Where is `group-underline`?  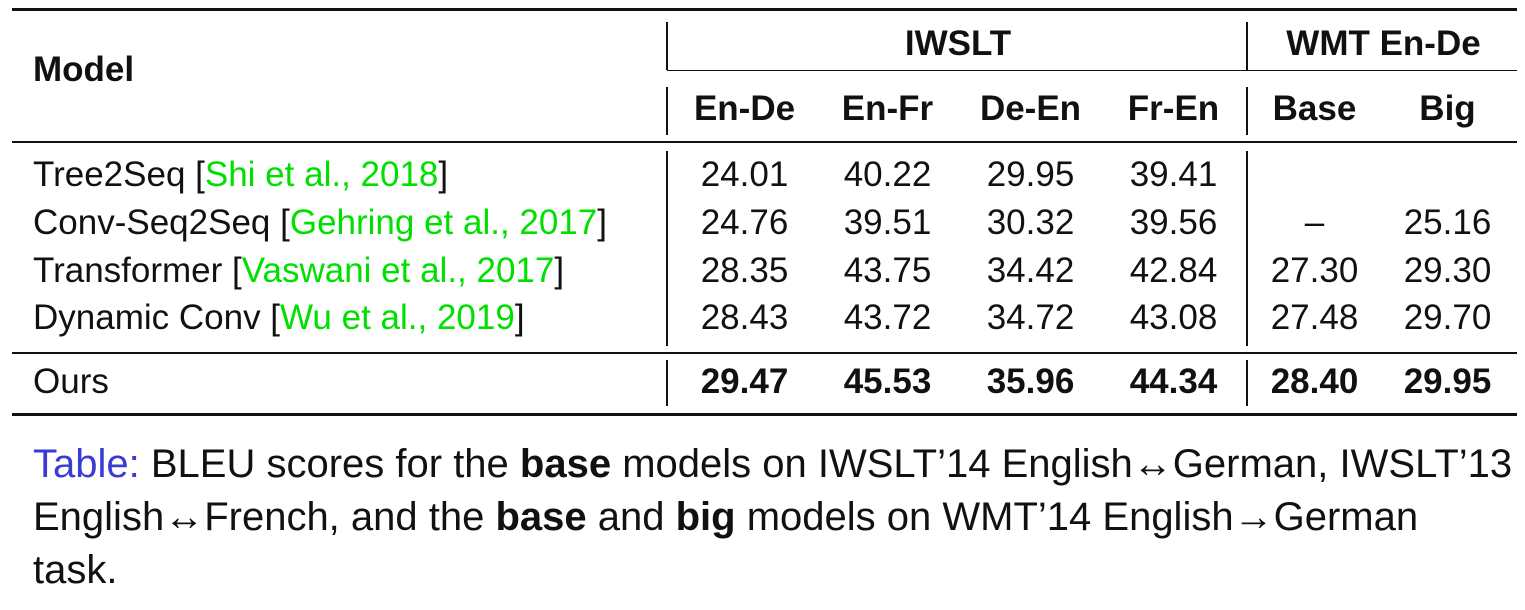 group-underline is located at coordinates (1092, 70).